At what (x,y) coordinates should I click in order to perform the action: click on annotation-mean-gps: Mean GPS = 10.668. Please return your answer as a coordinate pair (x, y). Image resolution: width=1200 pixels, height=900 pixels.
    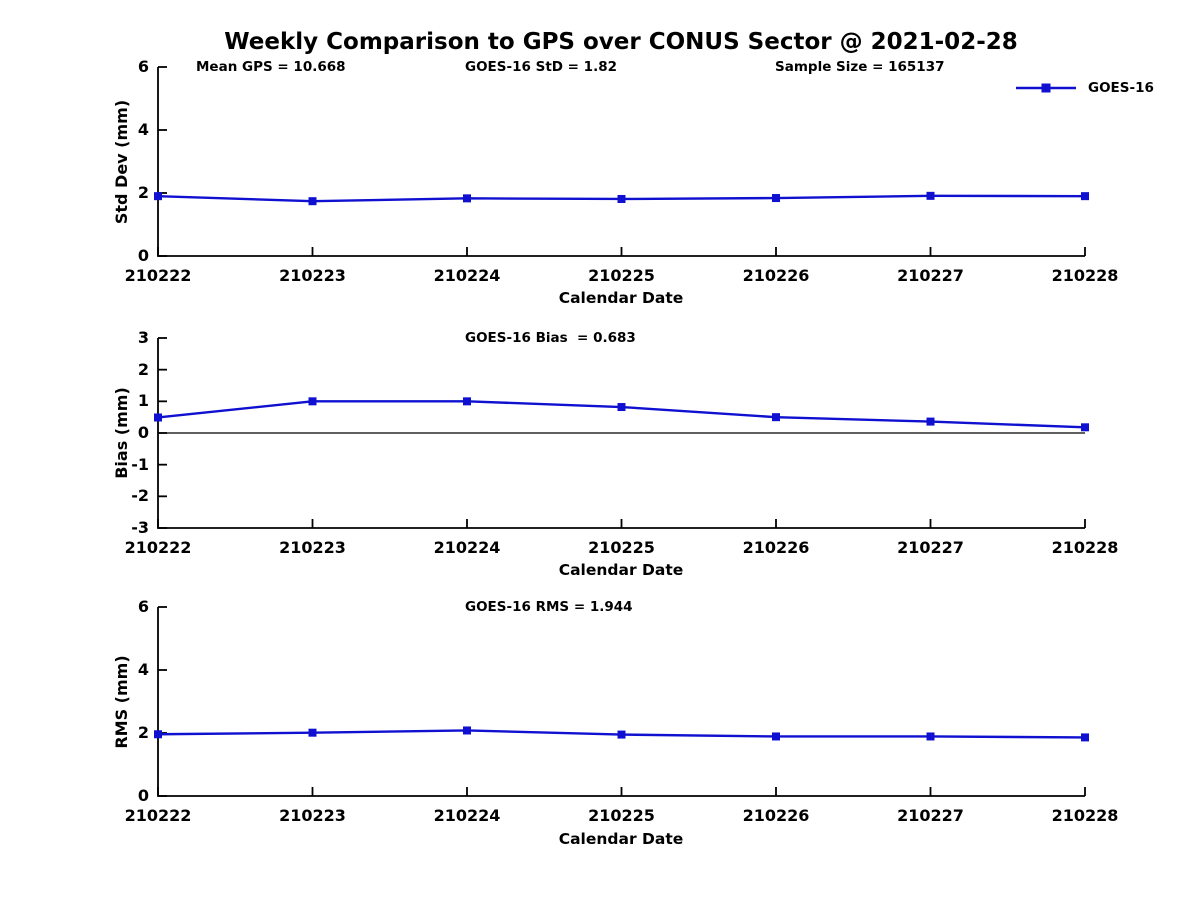
    Looking at the image, I should click on (271, 67).